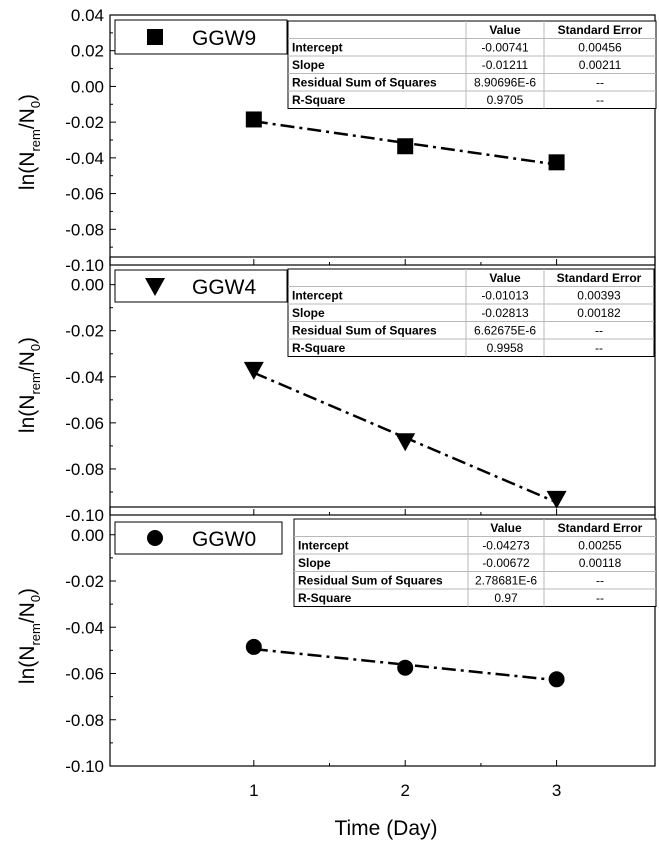 The image size is (659, 843). What do you see at coordinates (506, 598) in the screenshot?
I see `table-value: 0.97` at bounding box center [506, 598].